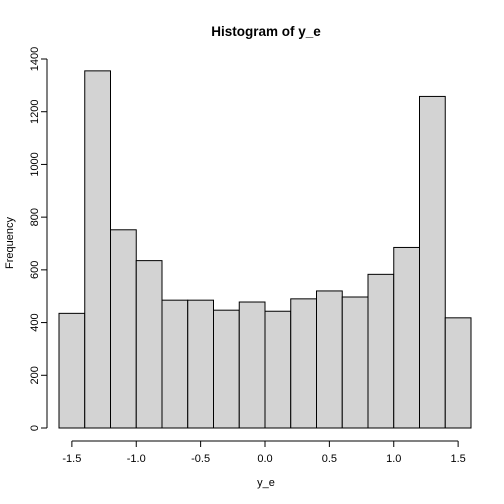 The width and height of the screenshot is (504, 504). I want to click on y-tick-label: 600, so click(35, 270).